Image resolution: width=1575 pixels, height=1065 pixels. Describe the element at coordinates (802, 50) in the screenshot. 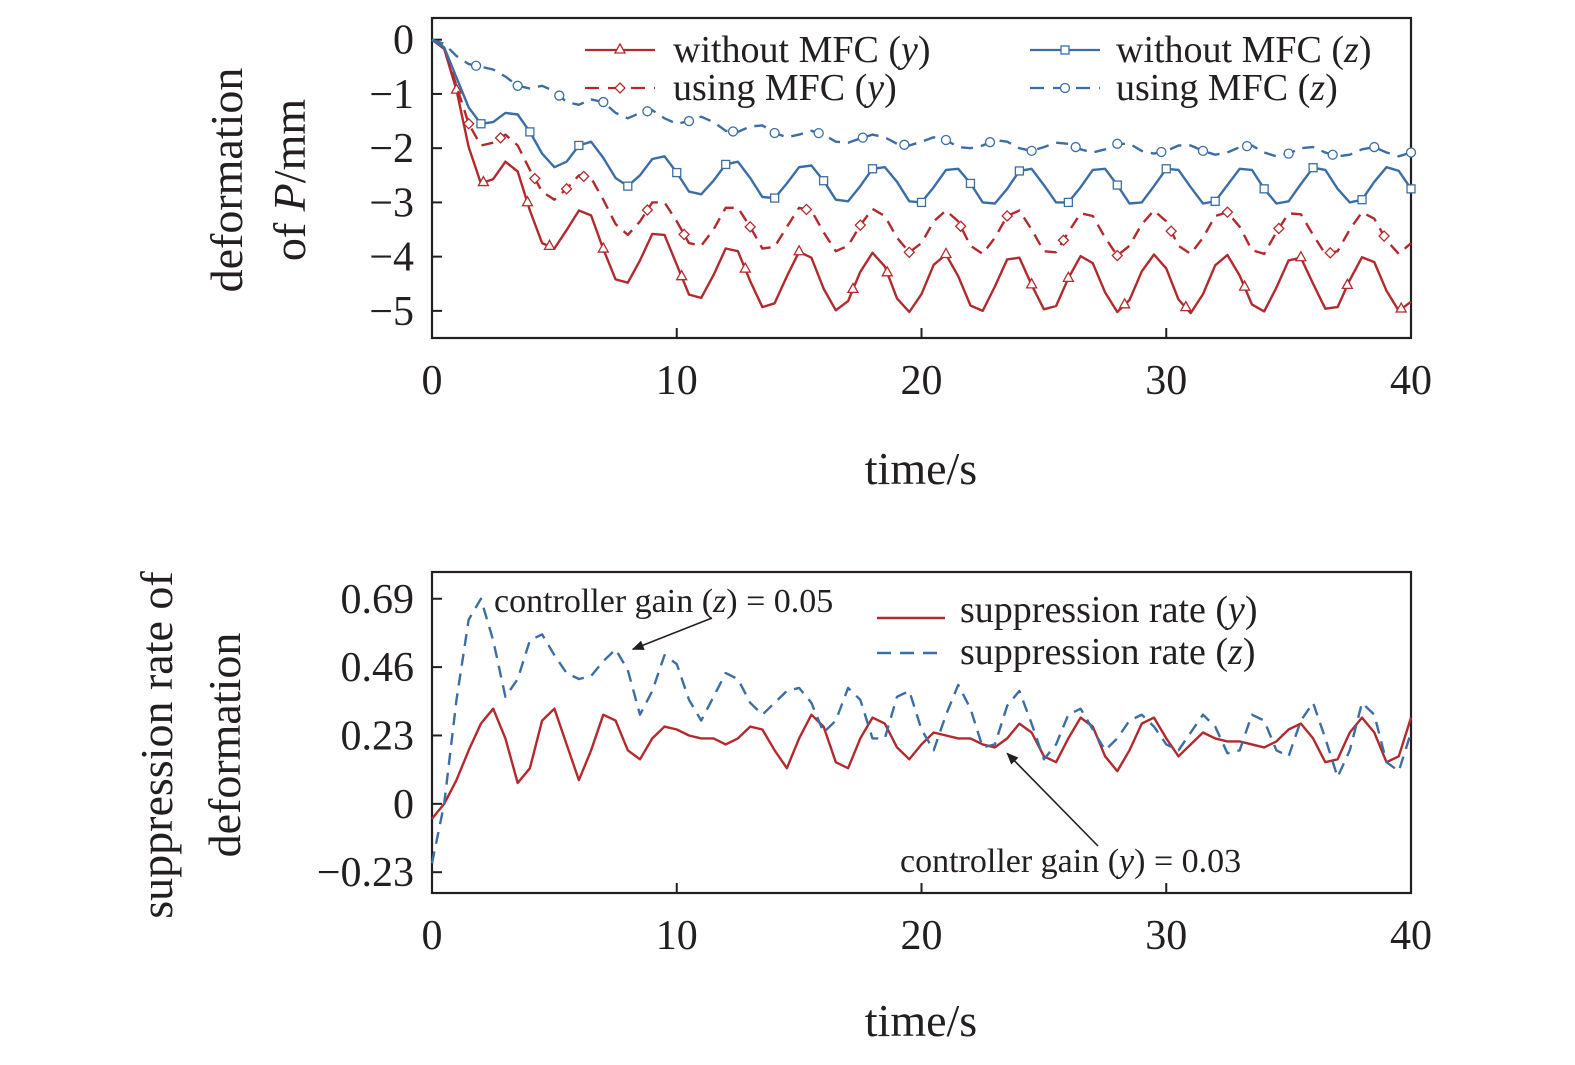

I see `svg-text: without MFC (y)` at that location.